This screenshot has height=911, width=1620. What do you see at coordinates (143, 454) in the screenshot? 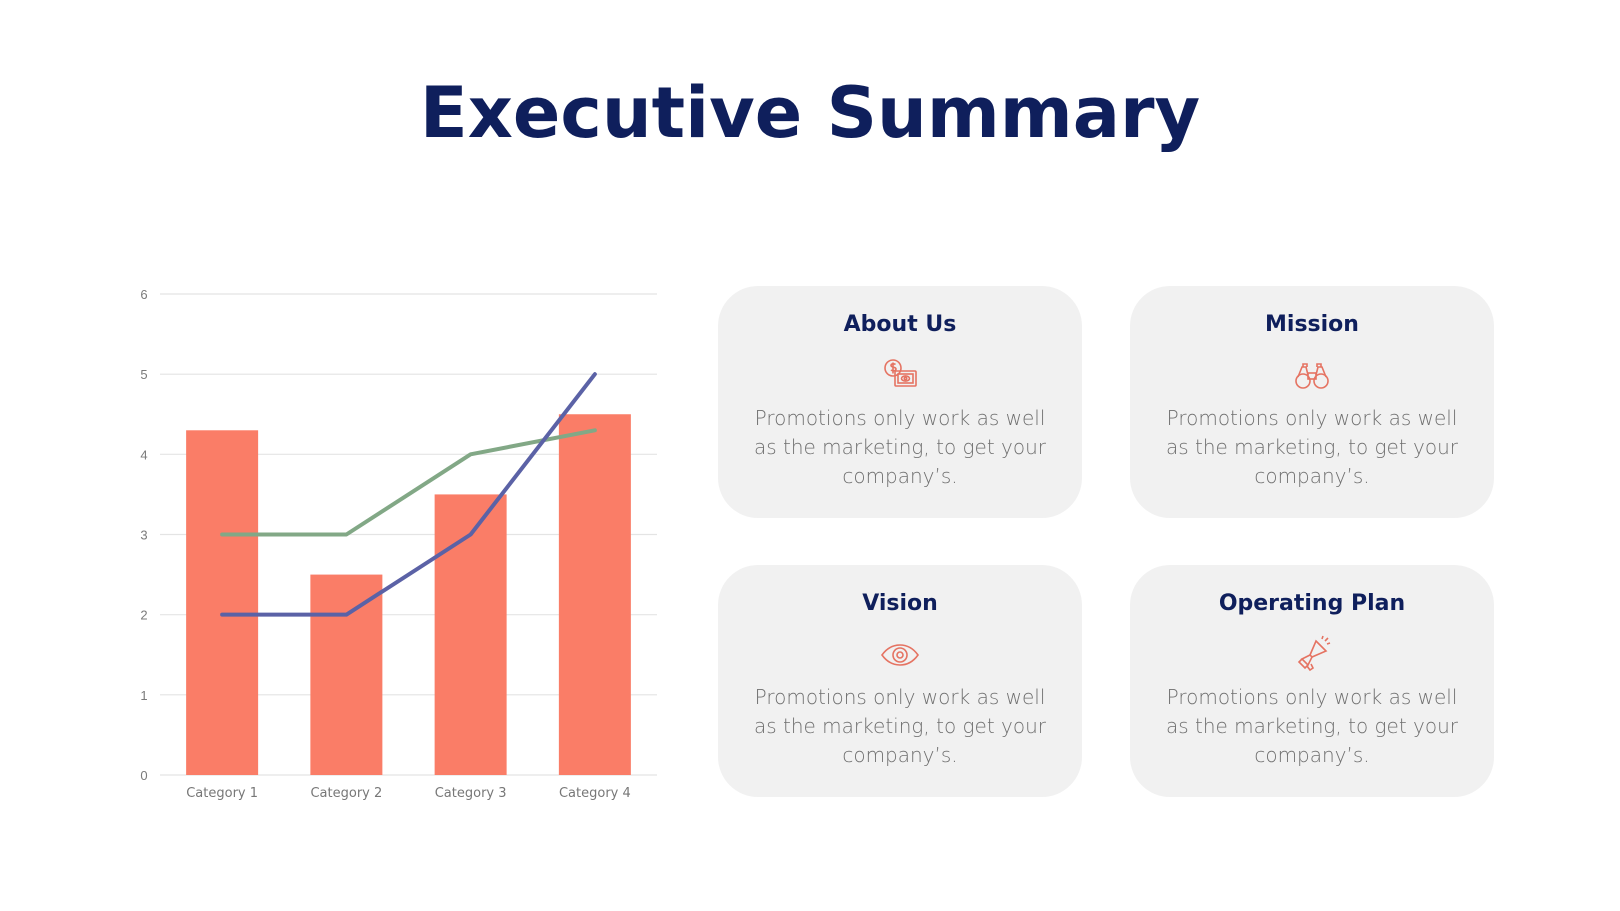
I see `y-tick-label: 4` at bounding box center [143, 454].